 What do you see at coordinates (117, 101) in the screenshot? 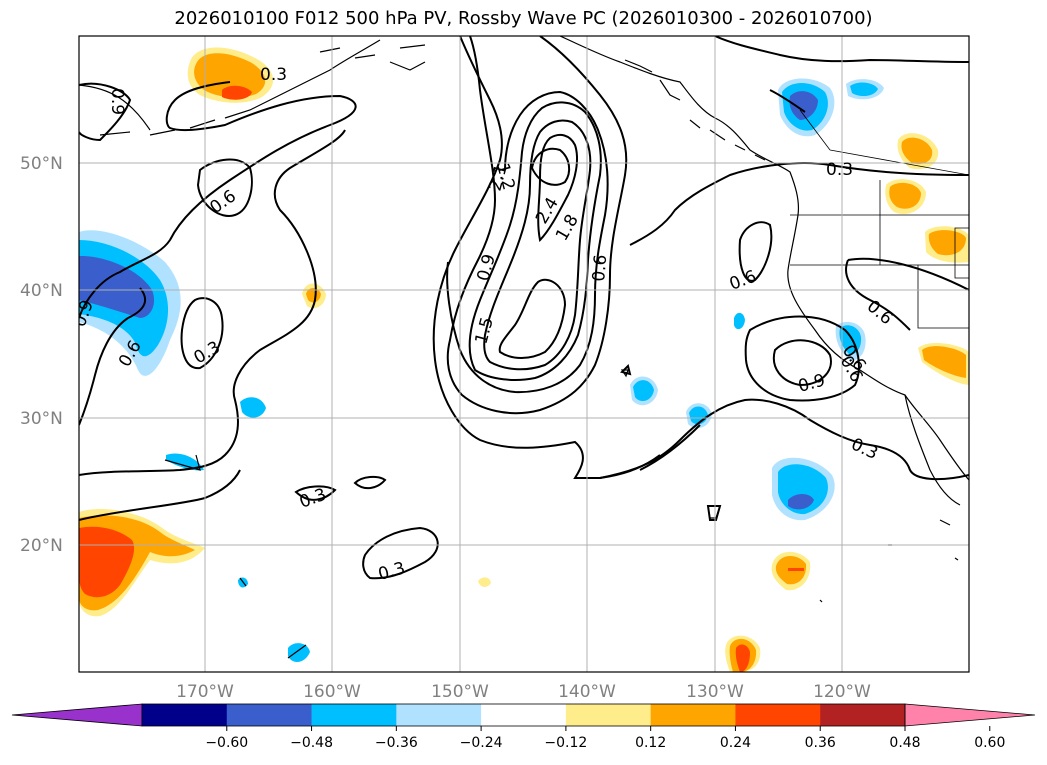
I see `contour-label: 0.9` at bounding box center [117, 101].